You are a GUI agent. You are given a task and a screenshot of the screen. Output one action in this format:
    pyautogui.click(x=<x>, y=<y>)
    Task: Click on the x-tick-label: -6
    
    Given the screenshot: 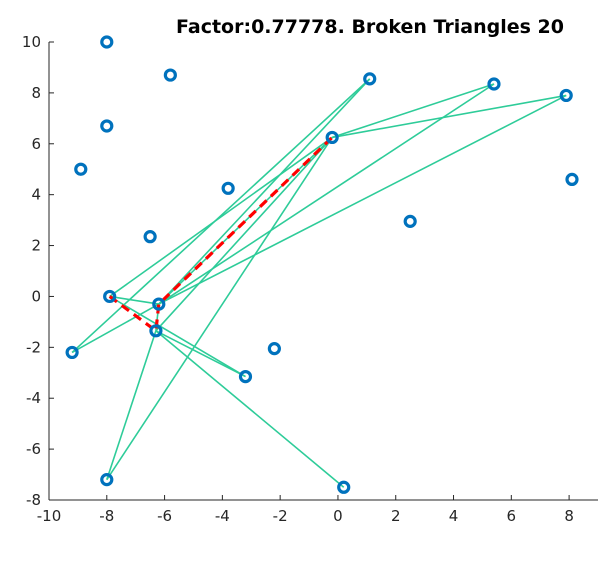 What is the action you would take?
    pyautogui.click(x=164, y=516)
    